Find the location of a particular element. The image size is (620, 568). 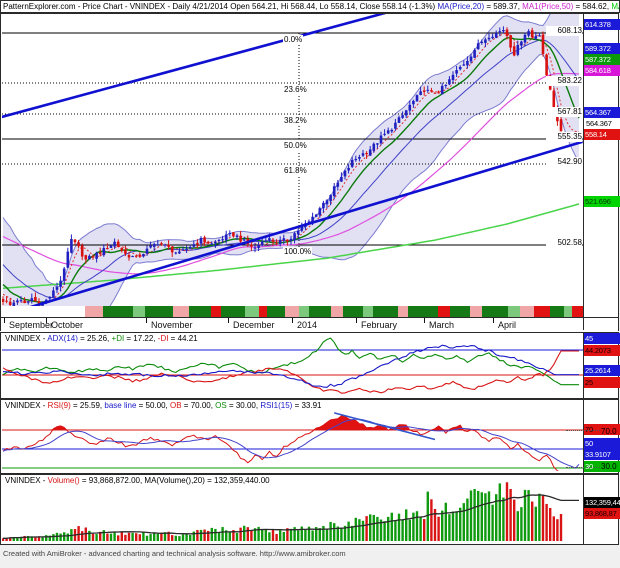

rsi-axis-divider is located at coordinates (583, 436).